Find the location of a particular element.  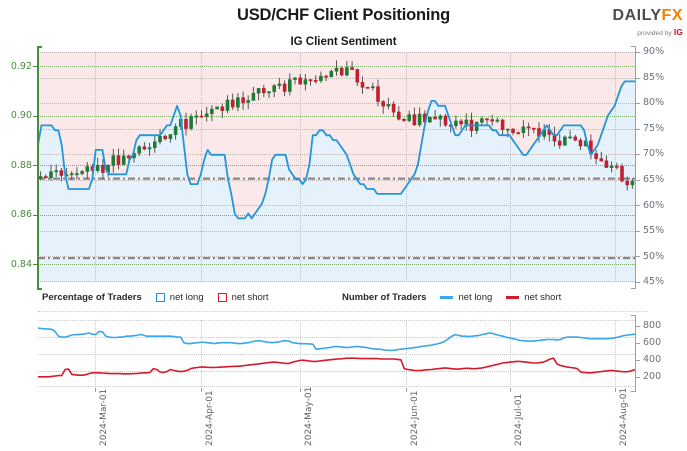

left-axis-line is located at coordinates (38, 167).